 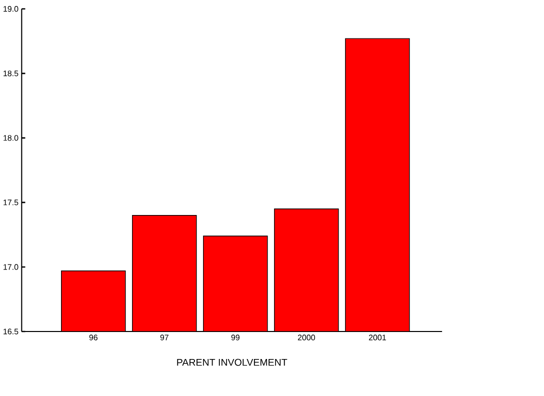 I want to click on x-axis-title: PARENT INVOLVEMENT, so click(x=232, y=362).